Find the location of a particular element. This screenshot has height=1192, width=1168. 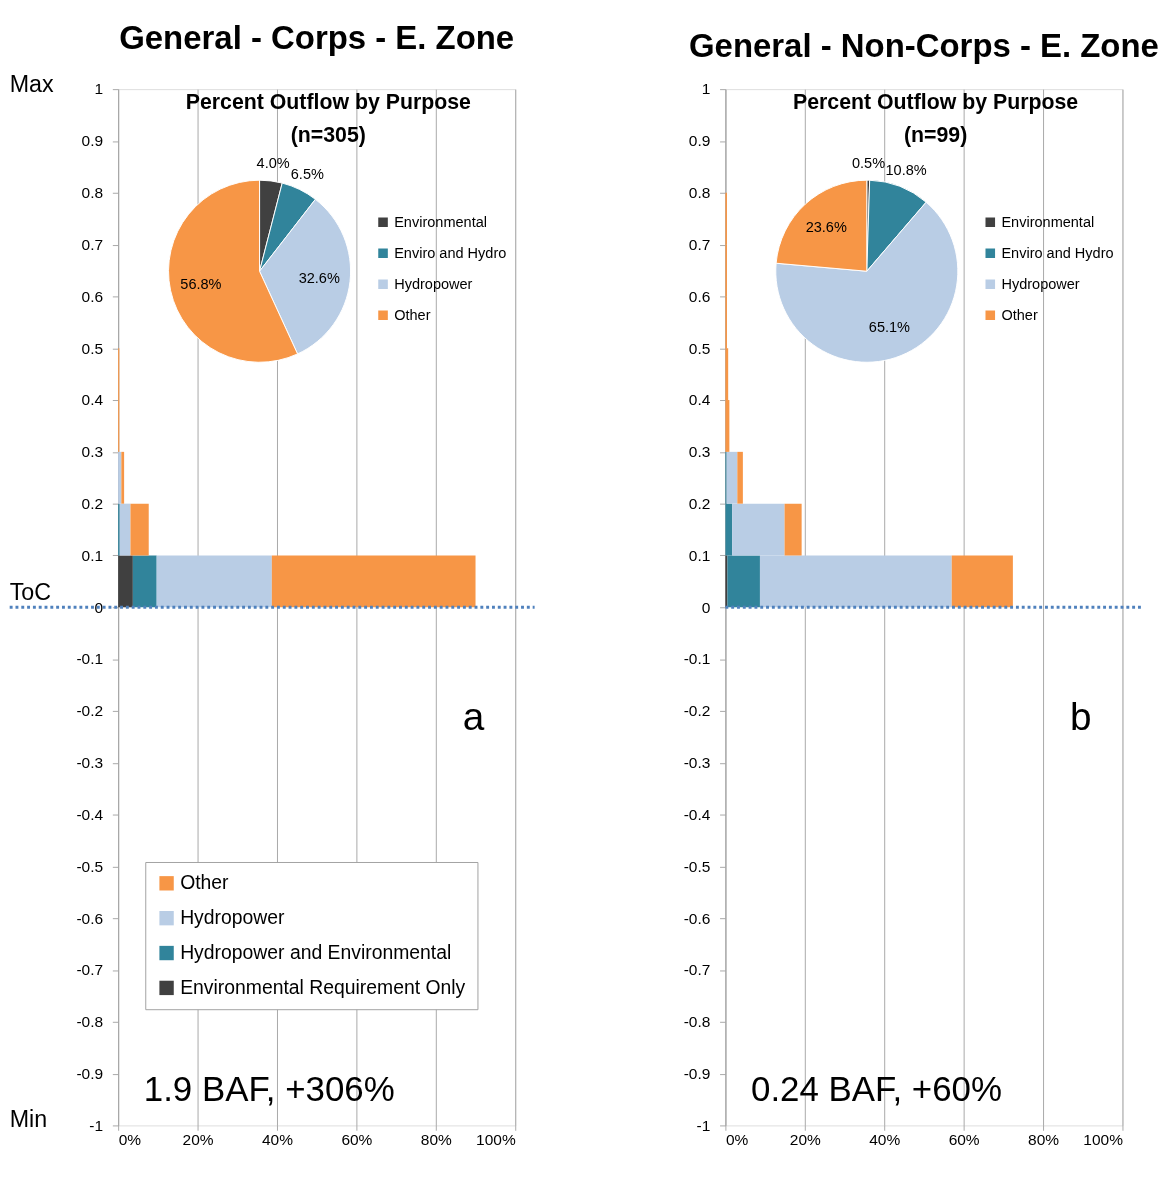

annotation: 0.24 BAF, +60% is located at coordinates (876, 1089).